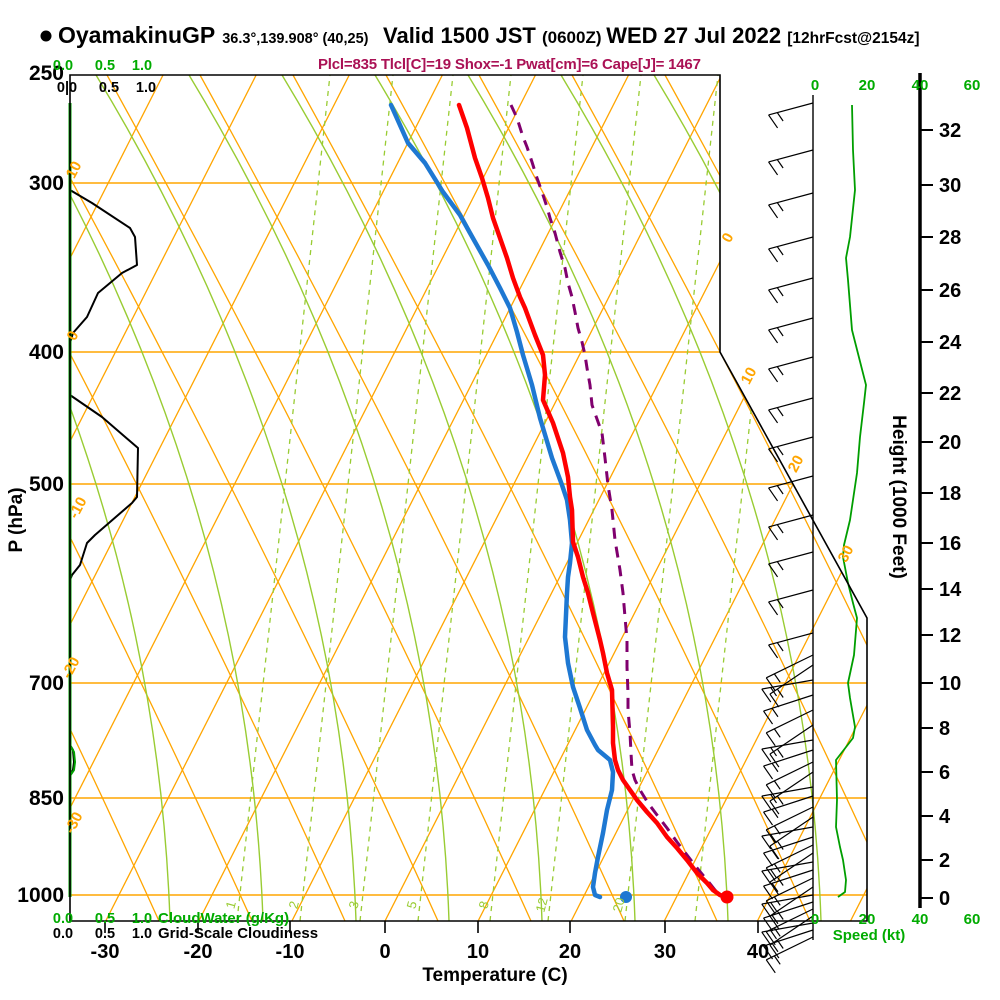 Image resolution: width=1000 pixels, height=1000 pixels. Describe the element at coordinates (851, 501) in the screenshot. I see `wind-speed-curve` at that location.